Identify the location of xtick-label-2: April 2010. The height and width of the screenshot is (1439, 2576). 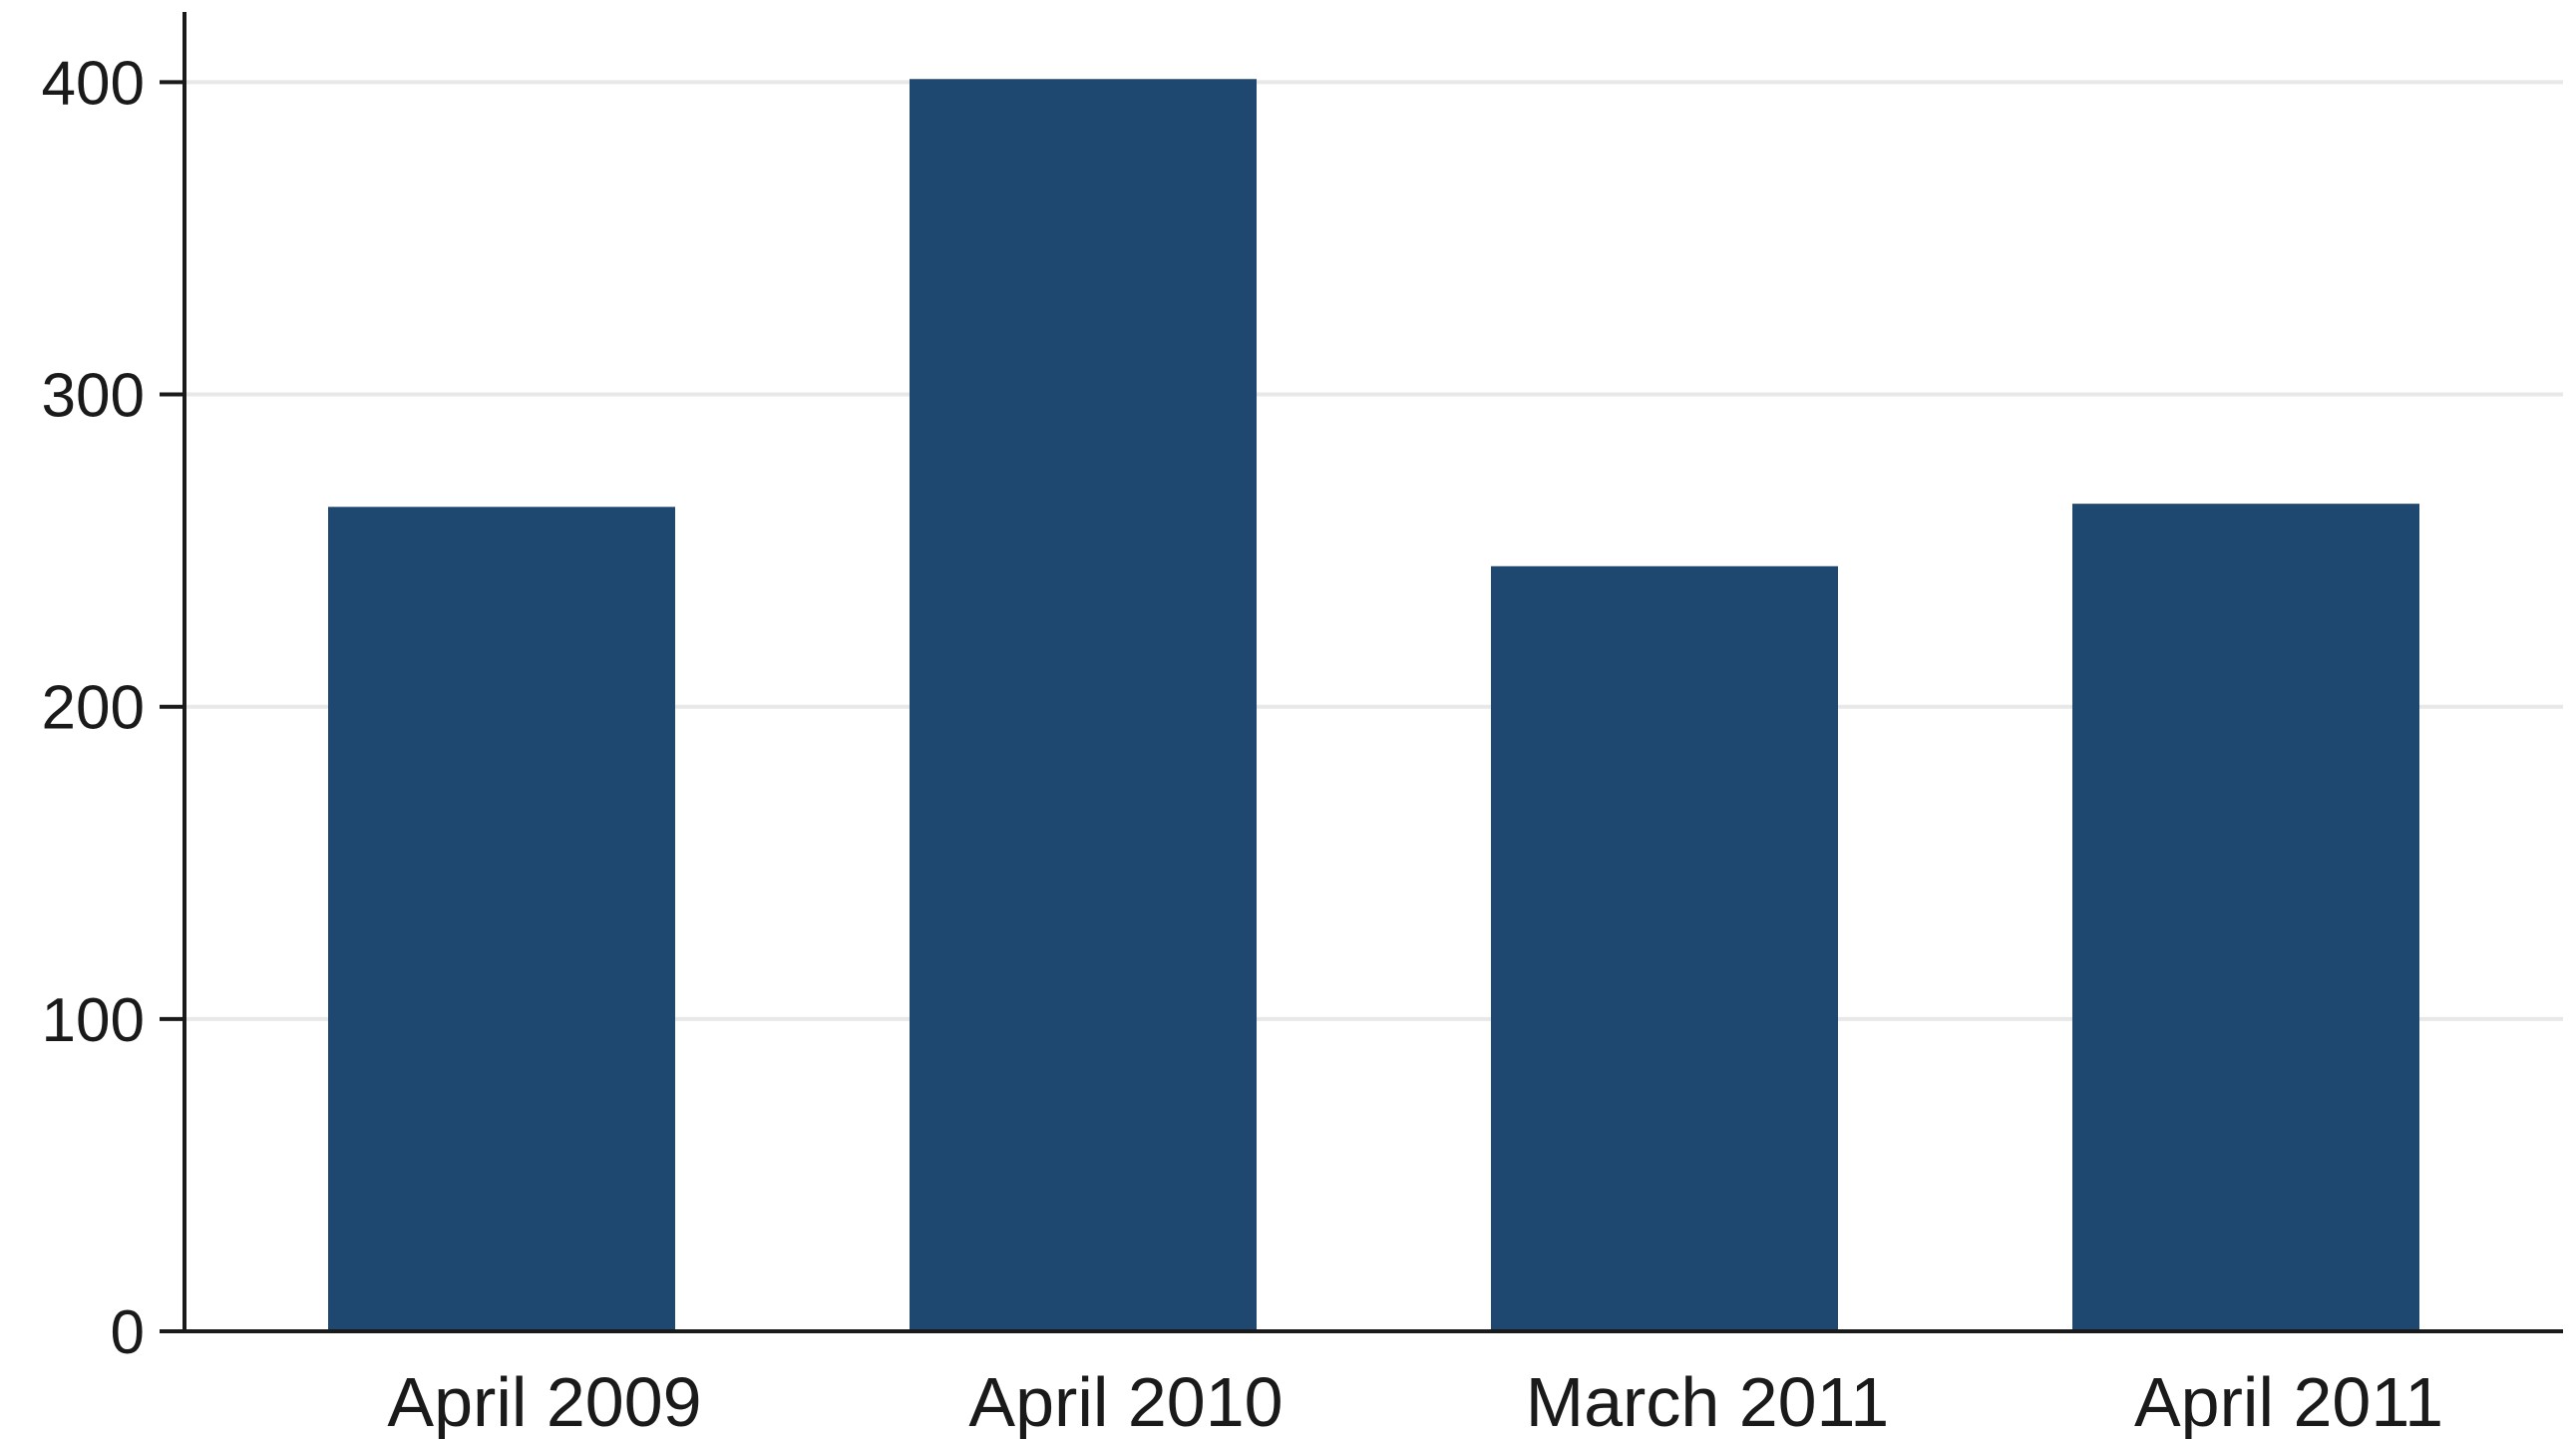
(1125, 1401).